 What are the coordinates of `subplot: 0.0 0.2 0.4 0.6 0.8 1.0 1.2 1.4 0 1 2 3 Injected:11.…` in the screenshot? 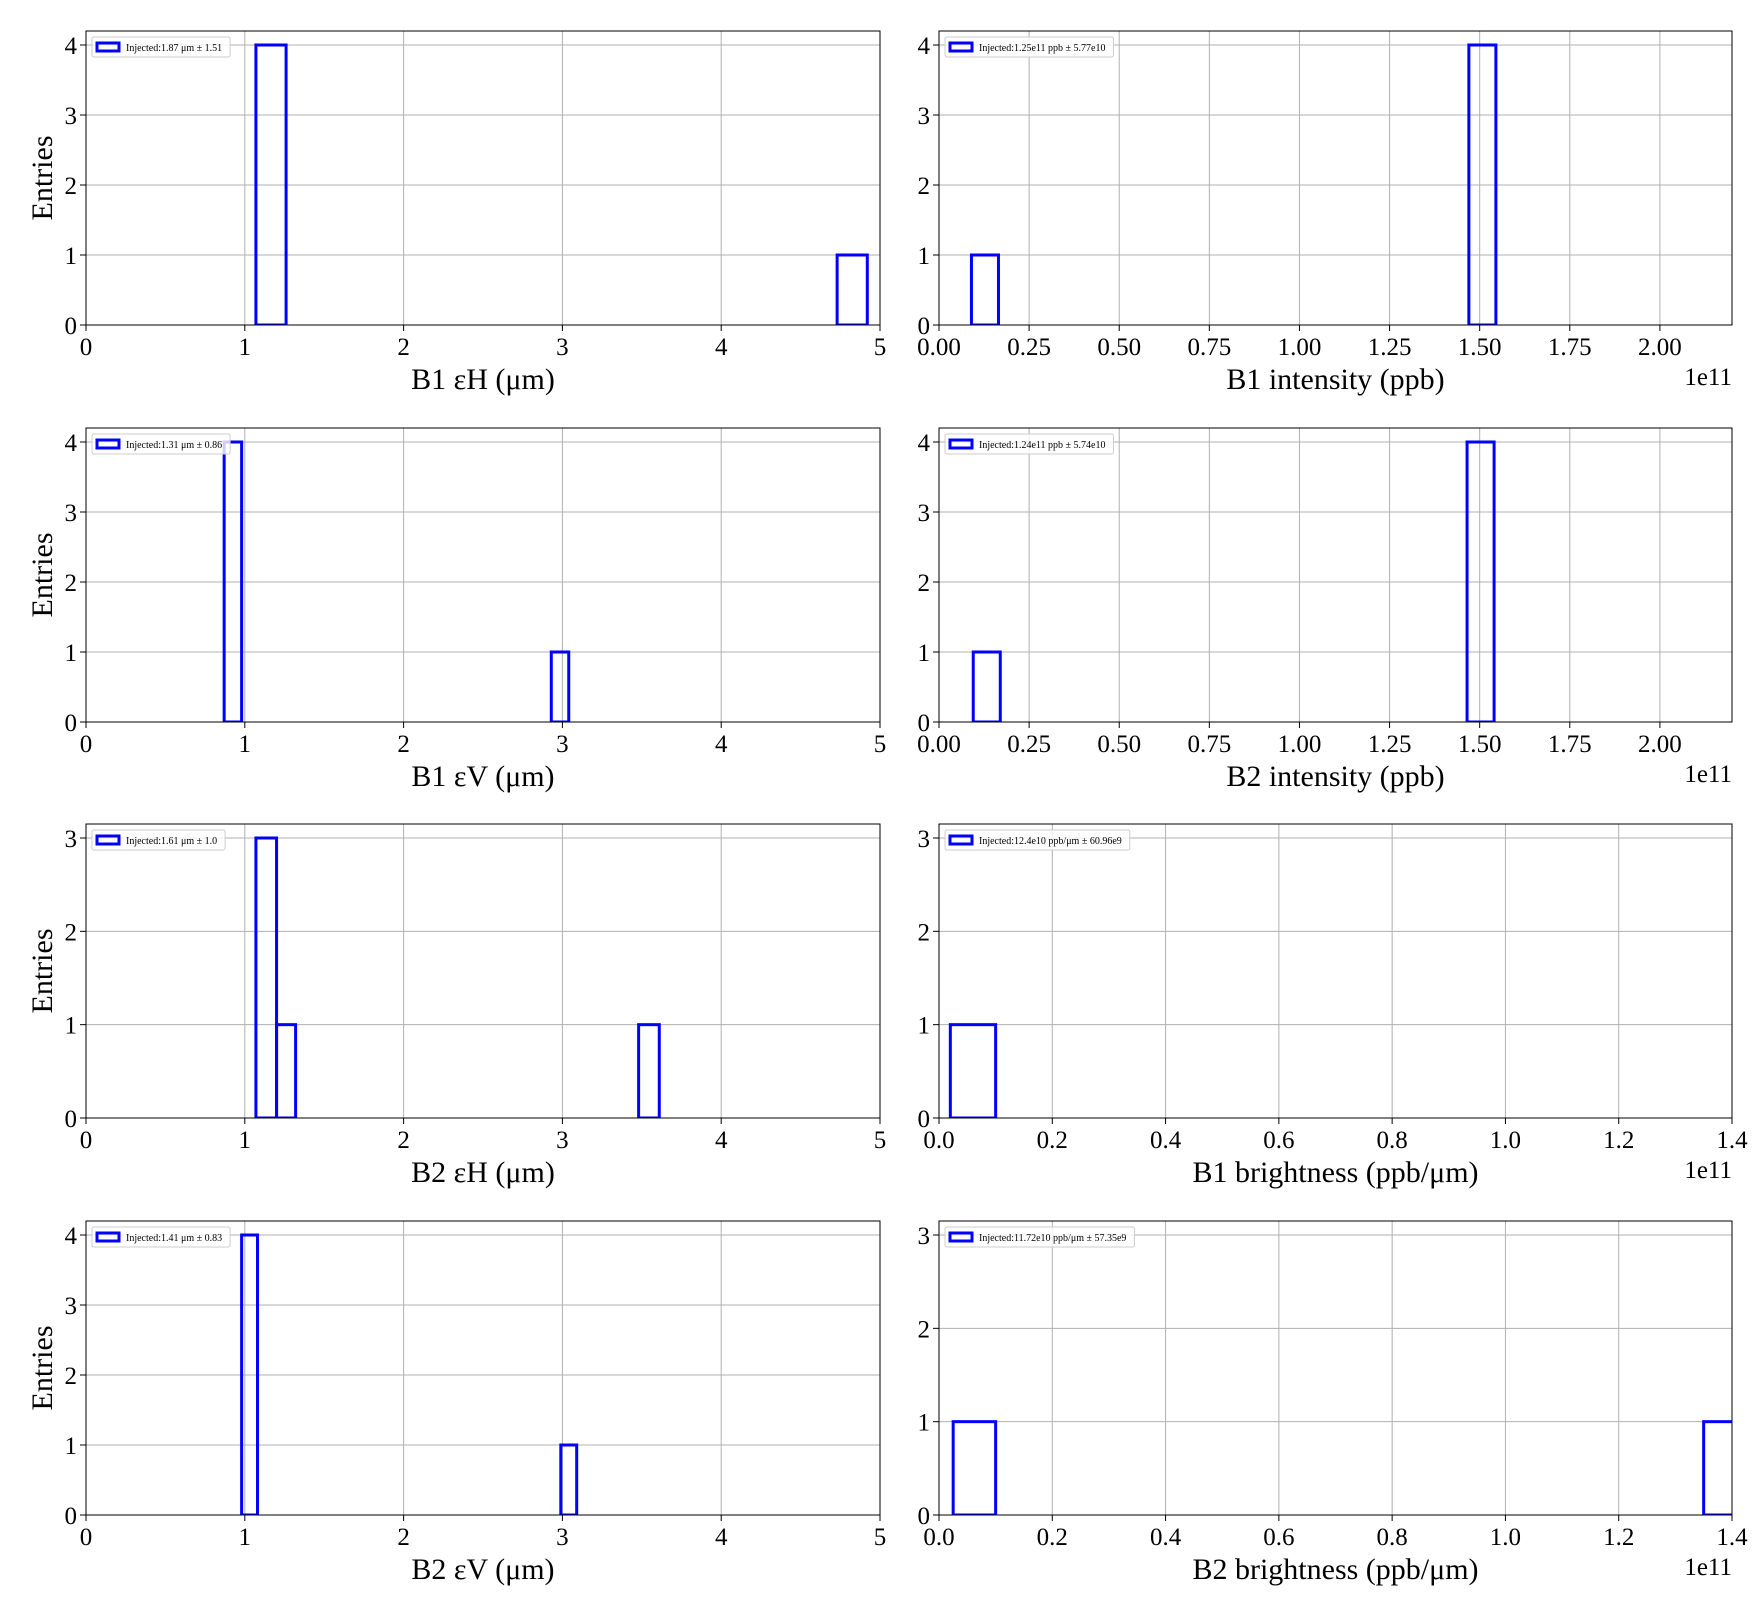 It's located at (1333, 1403).